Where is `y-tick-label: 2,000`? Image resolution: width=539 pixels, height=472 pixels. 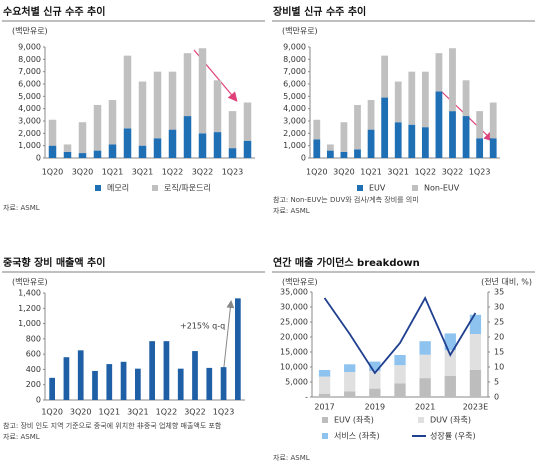 y-tick-label: 2,000 is located at coordinates (29, 133).